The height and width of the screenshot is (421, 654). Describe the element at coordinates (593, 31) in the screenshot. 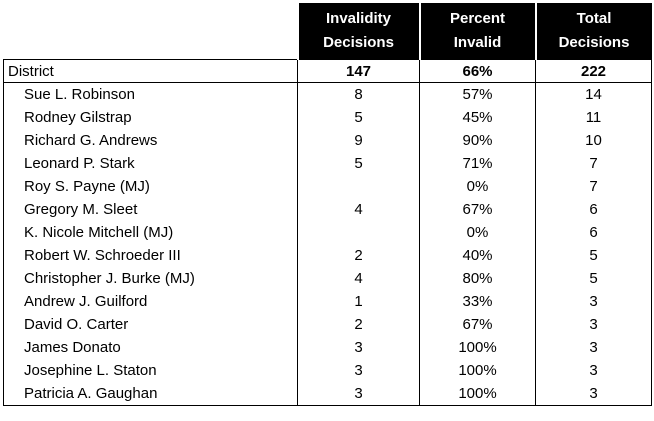

I see `header-total-decisions: Total Decisions` at that location.